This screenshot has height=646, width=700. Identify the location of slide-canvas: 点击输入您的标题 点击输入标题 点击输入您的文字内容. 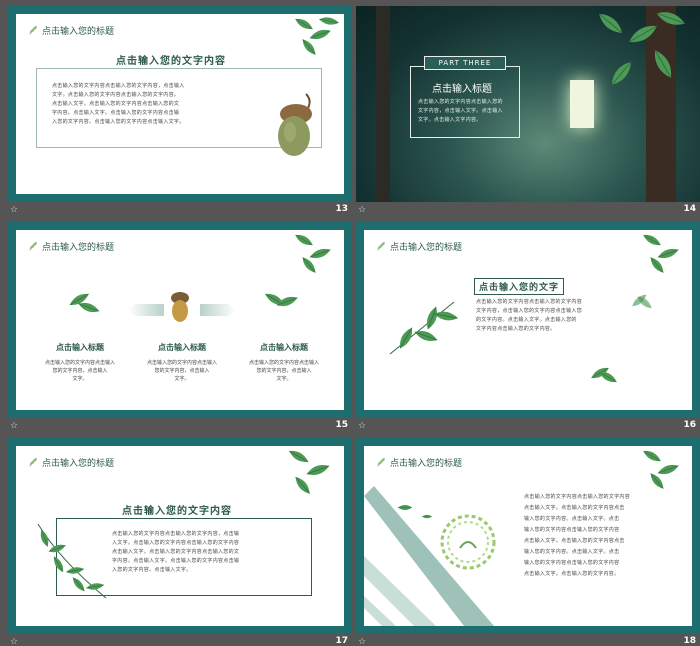
(180, 320).